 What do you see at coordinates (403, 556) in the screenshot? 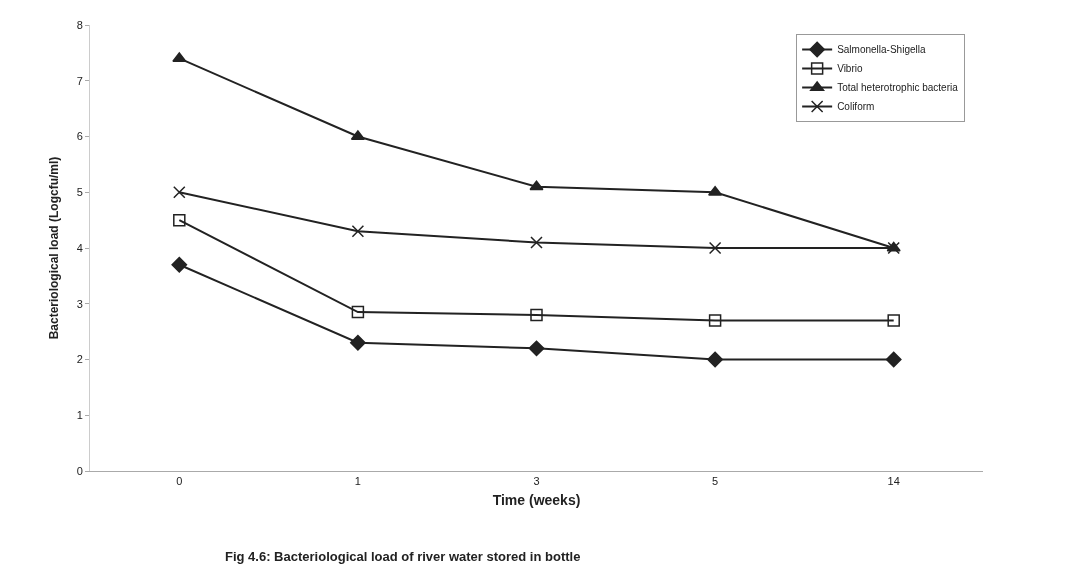
I see `caption: Fig 4.6: Bacteriological load of river water stored in bottle` at bounding box center [403, 556].